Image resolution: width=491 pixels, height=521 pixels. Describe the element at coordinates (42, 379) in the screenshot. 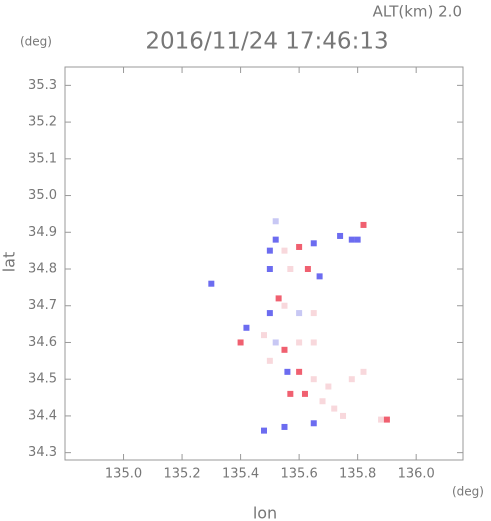

I see `y-tick-label: 34.5` at that location.